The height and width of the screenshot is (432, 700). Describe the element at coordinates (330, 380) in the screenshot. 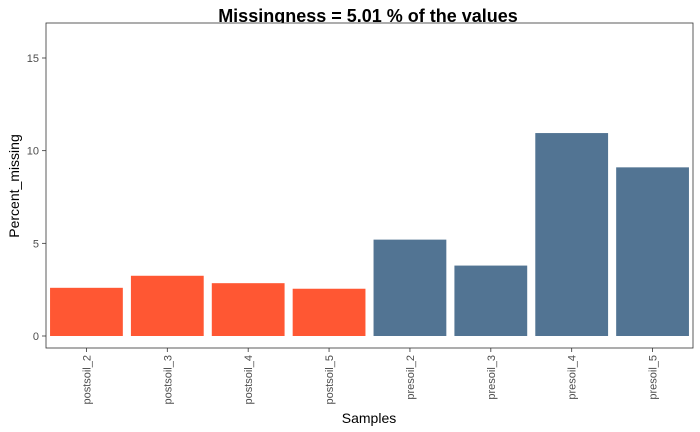

I see `x-tick-label: postsoil_5` at that location.